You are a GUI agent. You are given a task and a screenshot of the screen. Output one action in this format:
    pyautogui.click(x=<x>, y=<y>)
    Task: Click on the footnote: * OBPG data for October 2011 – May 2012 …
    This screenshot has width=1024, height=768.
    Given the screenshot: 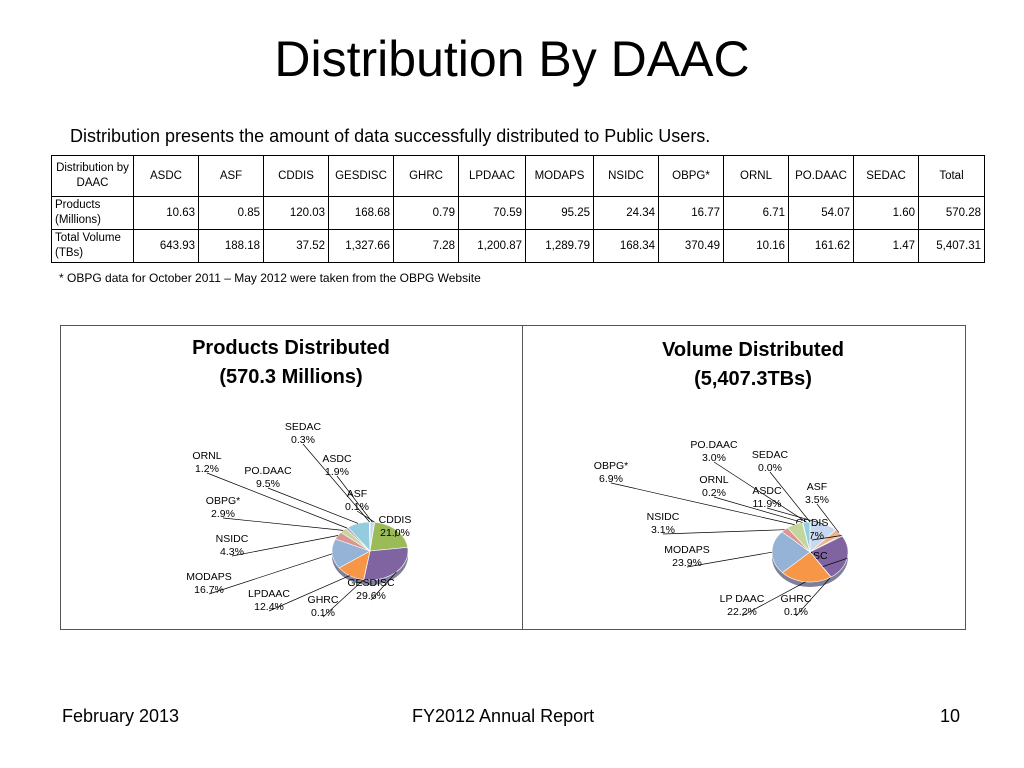 What is the action you would take?
    pyautogui.click(x=270, y=278)
    